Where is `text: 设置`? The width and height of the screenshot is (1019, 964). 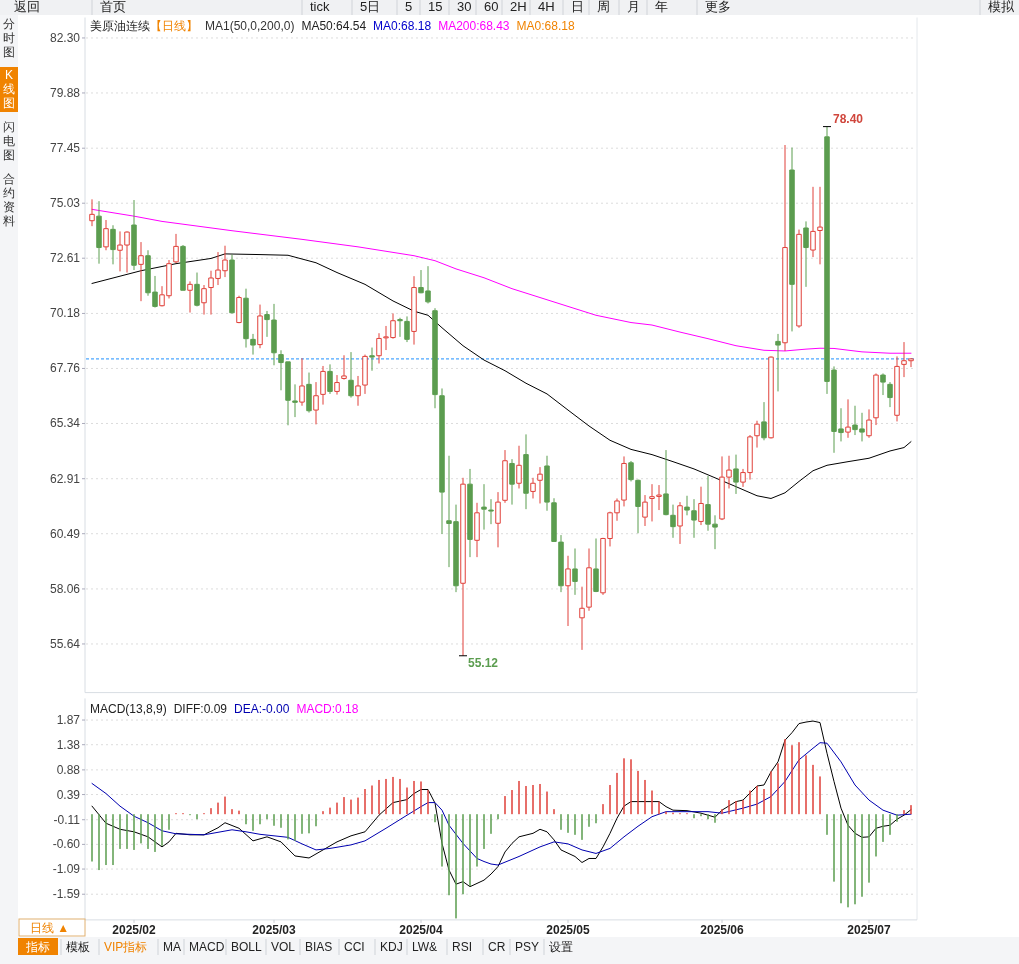 text: 设置 is located at coordinates (561, 947).